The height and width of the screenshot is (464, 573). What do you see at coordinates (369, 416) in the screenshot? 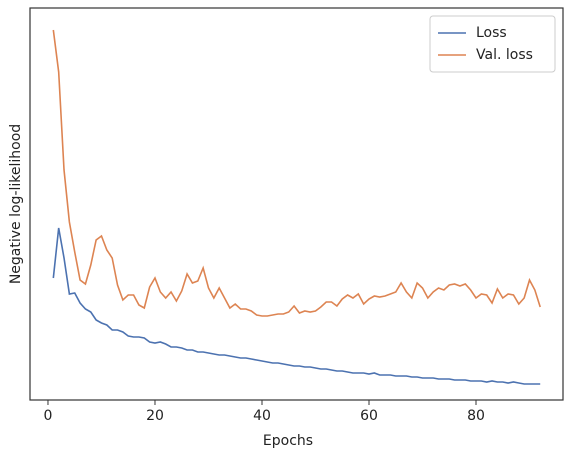
I see `x-tick-label: 60` at bounding box center [369, 416].